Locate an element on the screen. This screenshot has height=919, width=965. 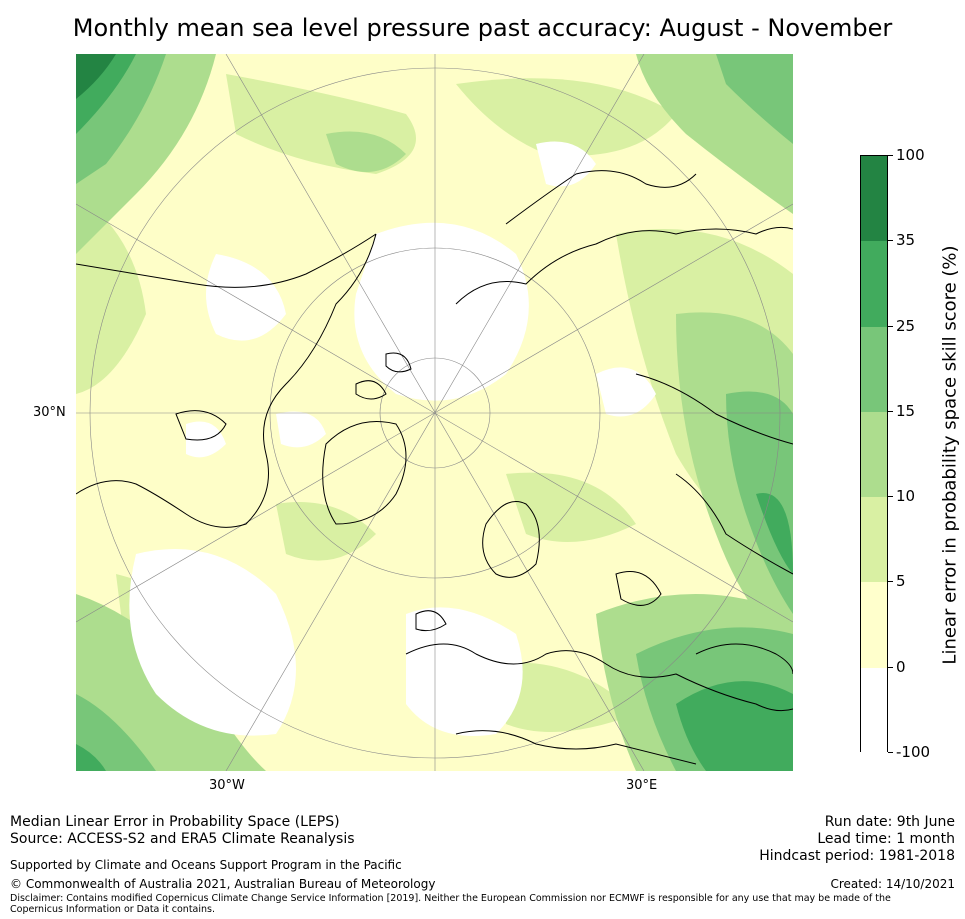
colorbar is located at coordinates (874, 454).